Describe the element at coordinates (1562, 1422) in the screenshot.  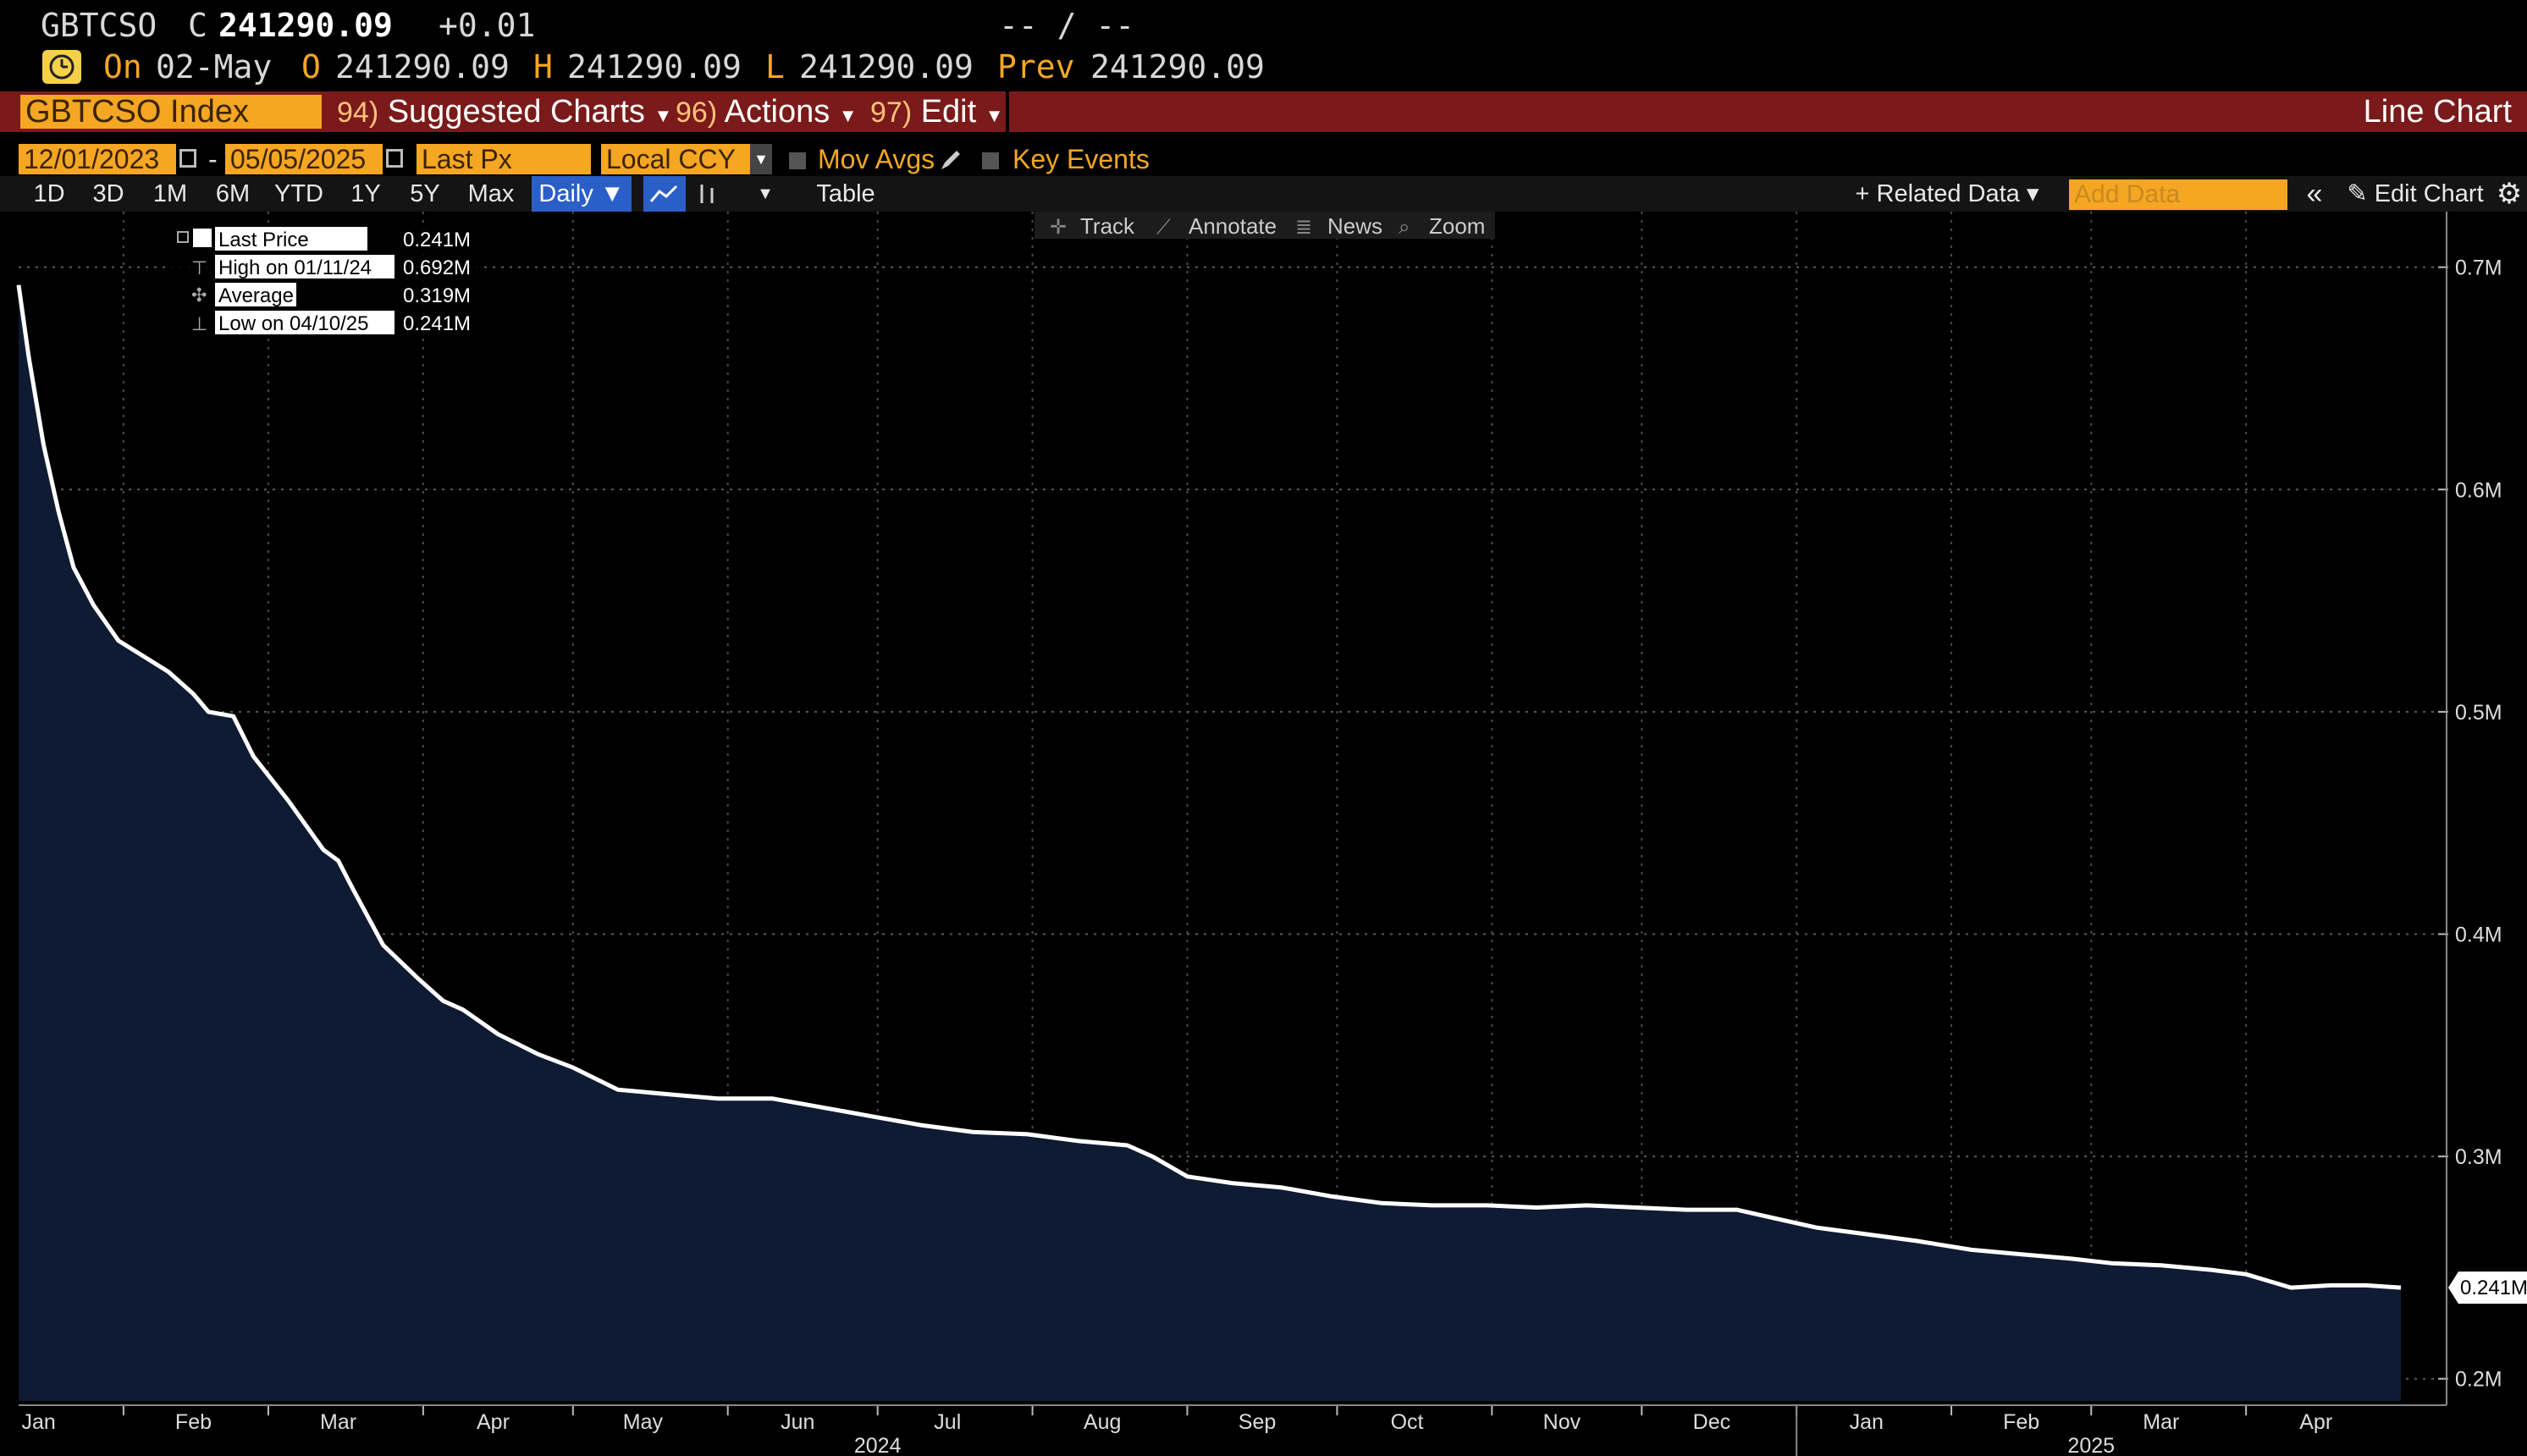
I see `x-tick-label: Nov` at that location.